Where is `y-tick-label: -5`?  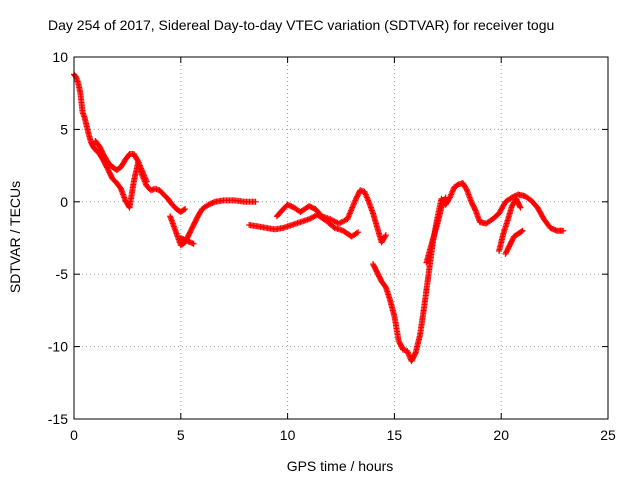
y-tick-label: -5 is located at coordinates (62, 274).